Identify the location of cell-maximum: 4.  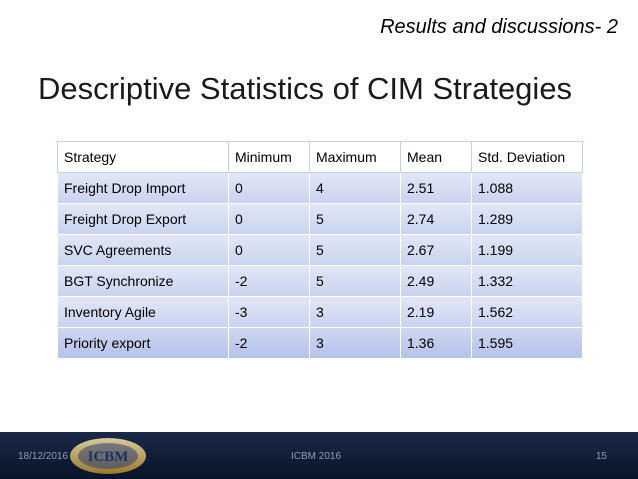
(355, 188).